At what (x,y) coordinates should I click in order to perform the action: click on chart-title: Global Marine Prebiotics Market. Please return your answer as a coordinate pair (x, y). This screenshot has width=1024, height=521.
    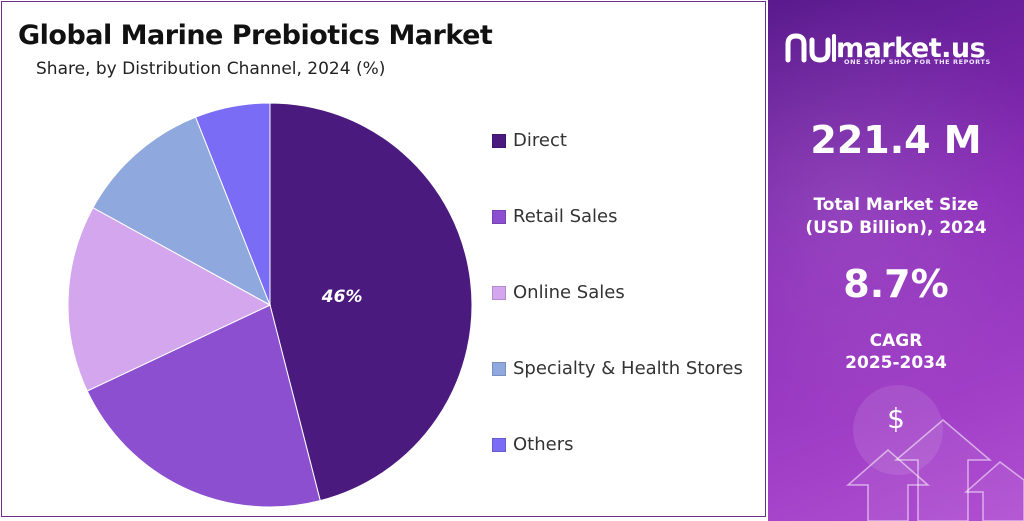
    Looking at the image, I should click on (255, 35).